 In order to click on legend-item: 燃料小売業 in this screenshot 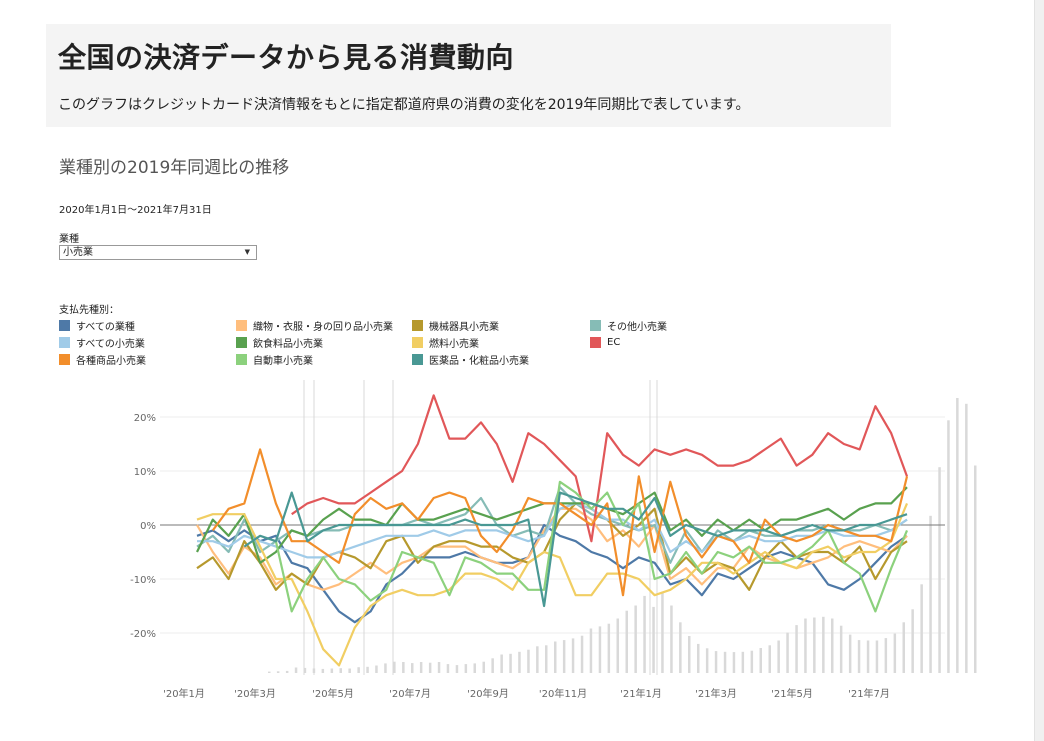, I will do `click(445, 342)`.